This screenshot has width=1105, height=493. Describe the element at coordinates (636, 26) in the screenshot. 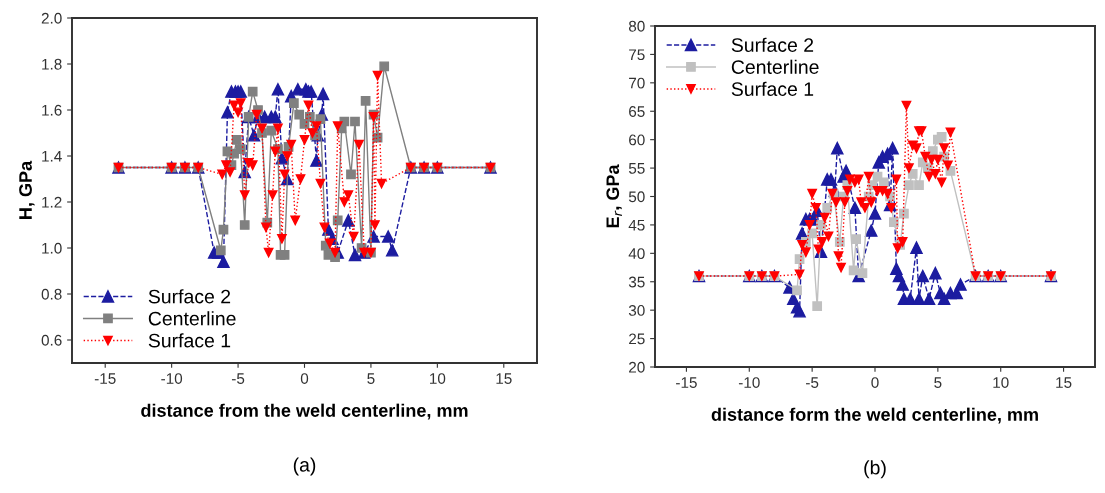

I see `y-tick-label: 80` at that location.